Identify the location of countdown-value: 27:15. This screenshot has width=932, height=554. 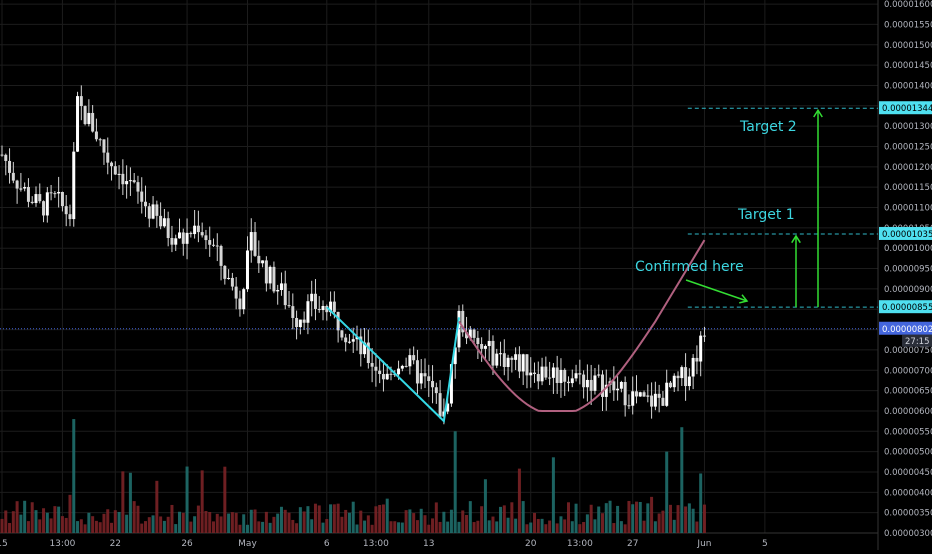
(917, 342).